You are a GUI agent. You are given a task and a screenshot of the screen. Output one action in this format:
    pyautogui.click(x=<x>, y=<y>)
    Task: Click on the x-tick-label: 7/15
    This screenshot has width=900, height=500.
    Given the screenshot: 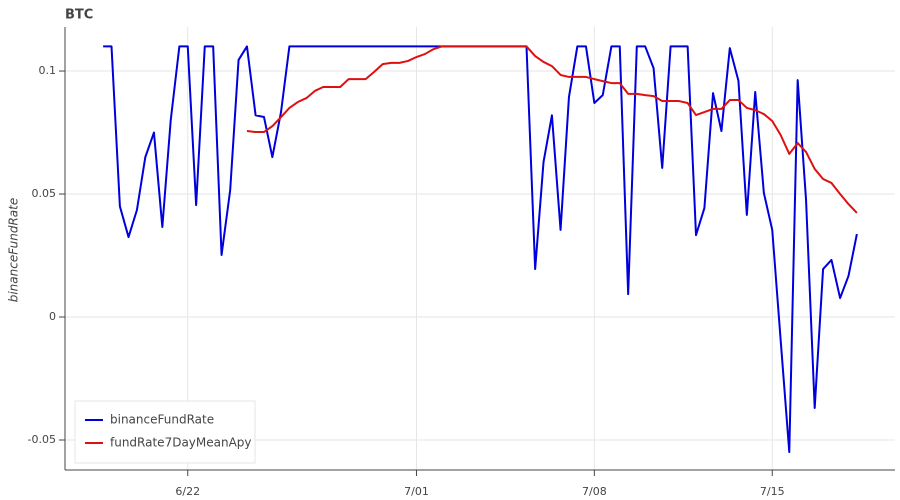 What is the action you would take?
    pyautogui.click(x=772, y=491)
    